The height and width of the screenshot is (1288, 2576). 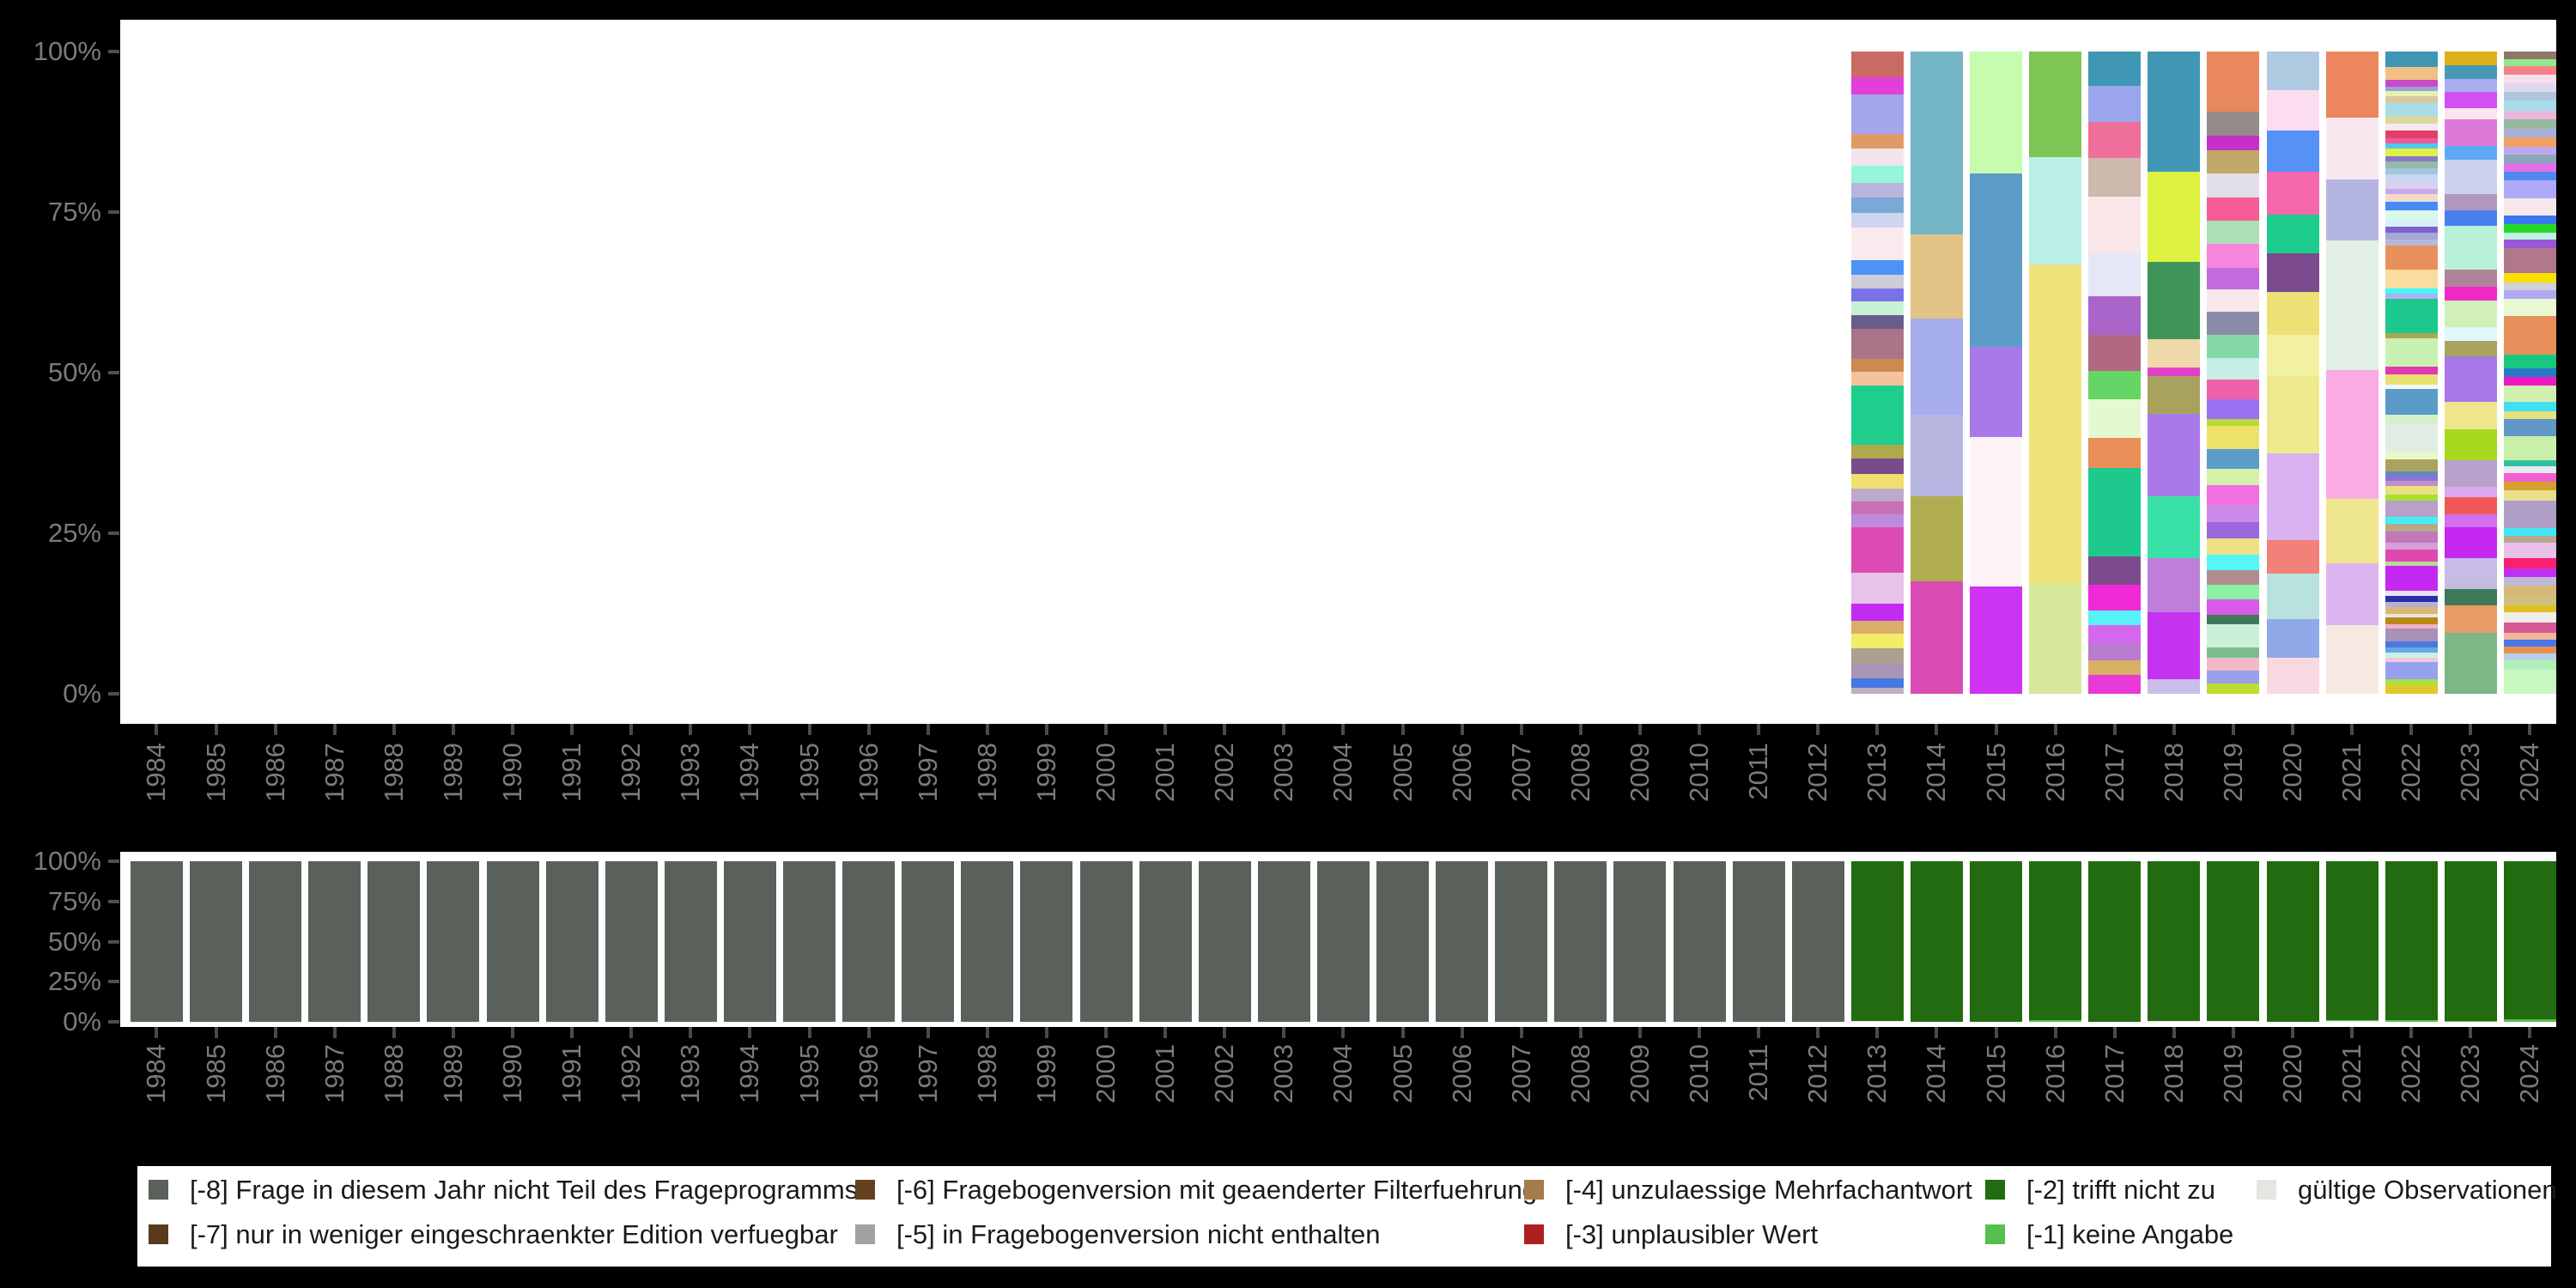 I want to click on legend-label: [-3] unplausibler Wert, so click(x=1692, y=1234).